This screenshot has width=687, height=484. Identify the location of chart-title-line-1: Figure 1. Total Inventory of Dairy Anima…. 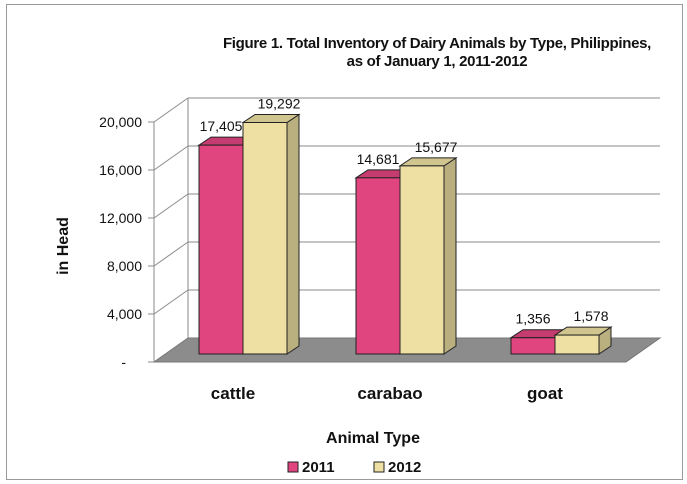
(437, 43).